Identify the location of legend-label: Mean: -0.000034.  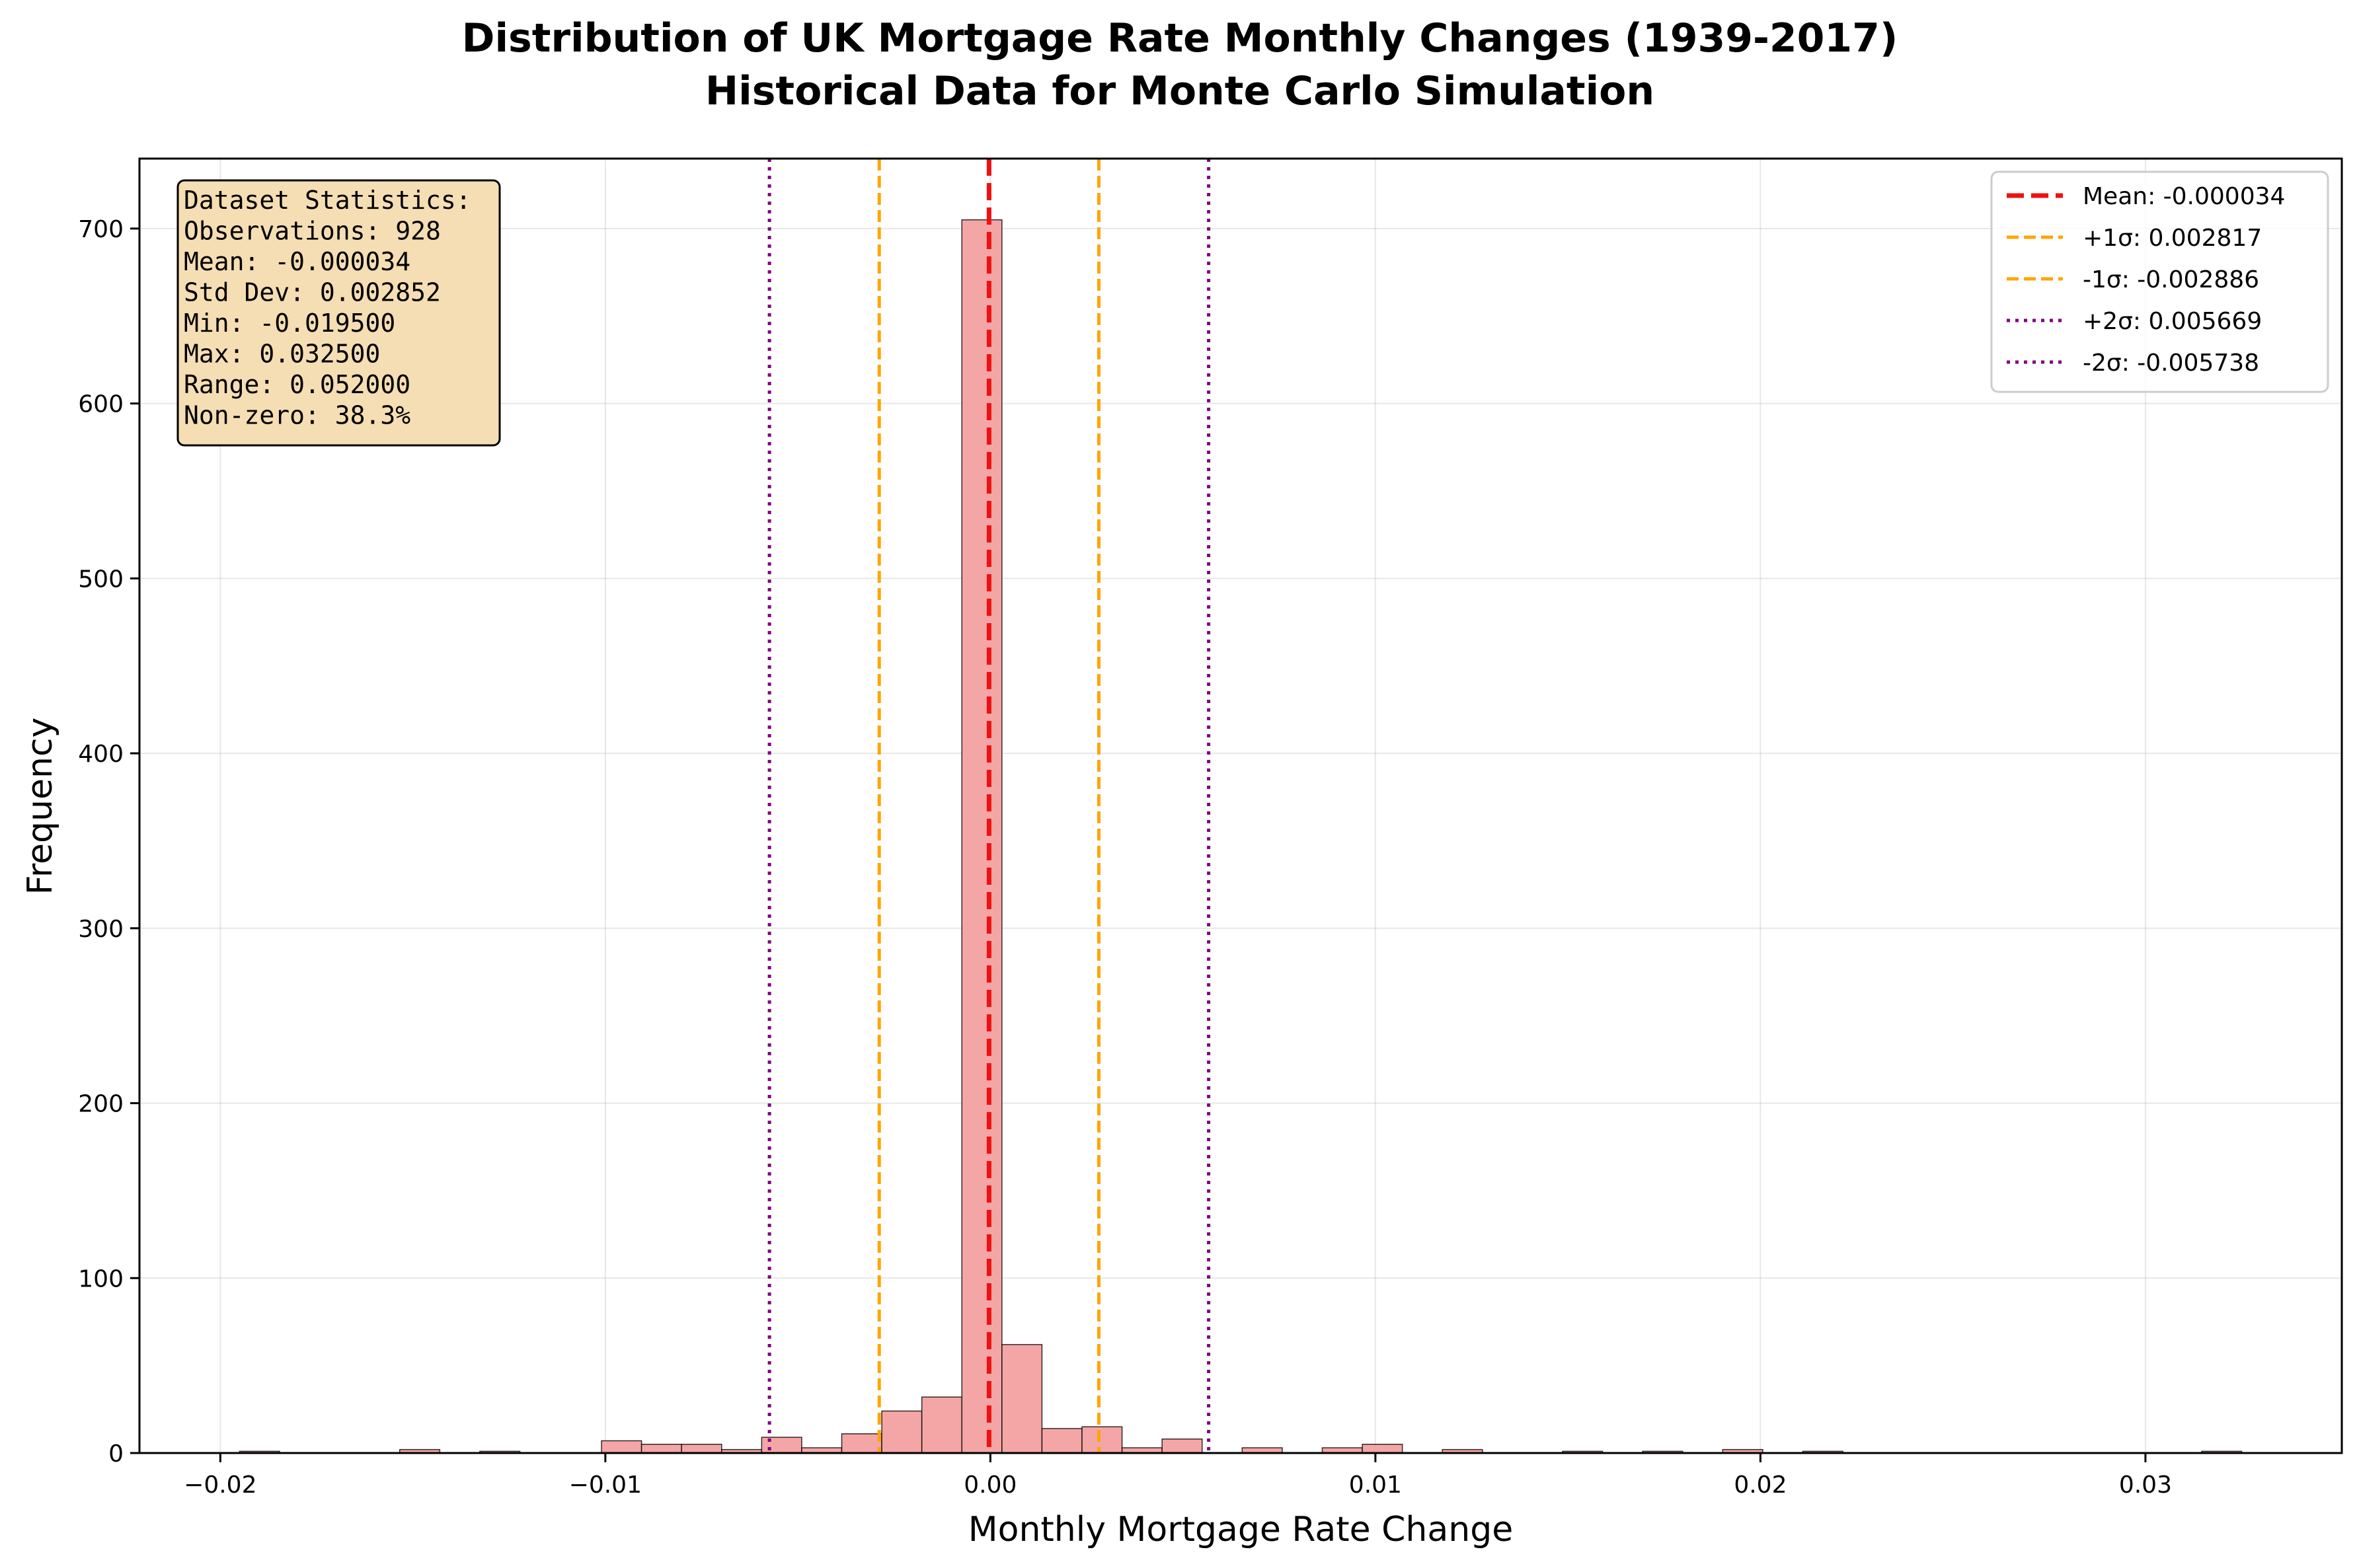
(2184, 196).